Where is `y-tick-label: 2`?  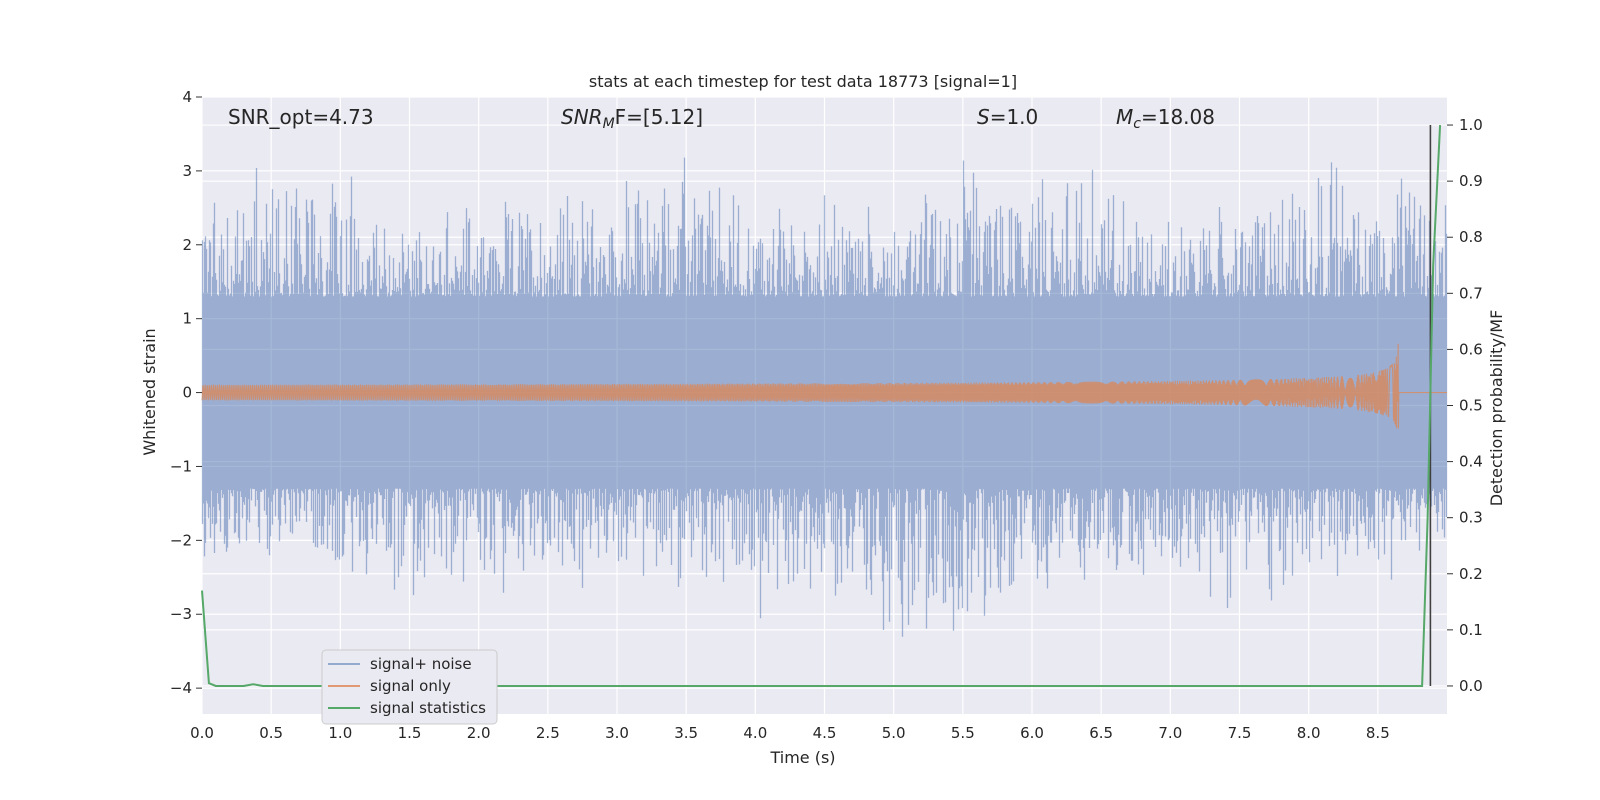
y-tick-label: 2 is located at coordinates (187, 245).